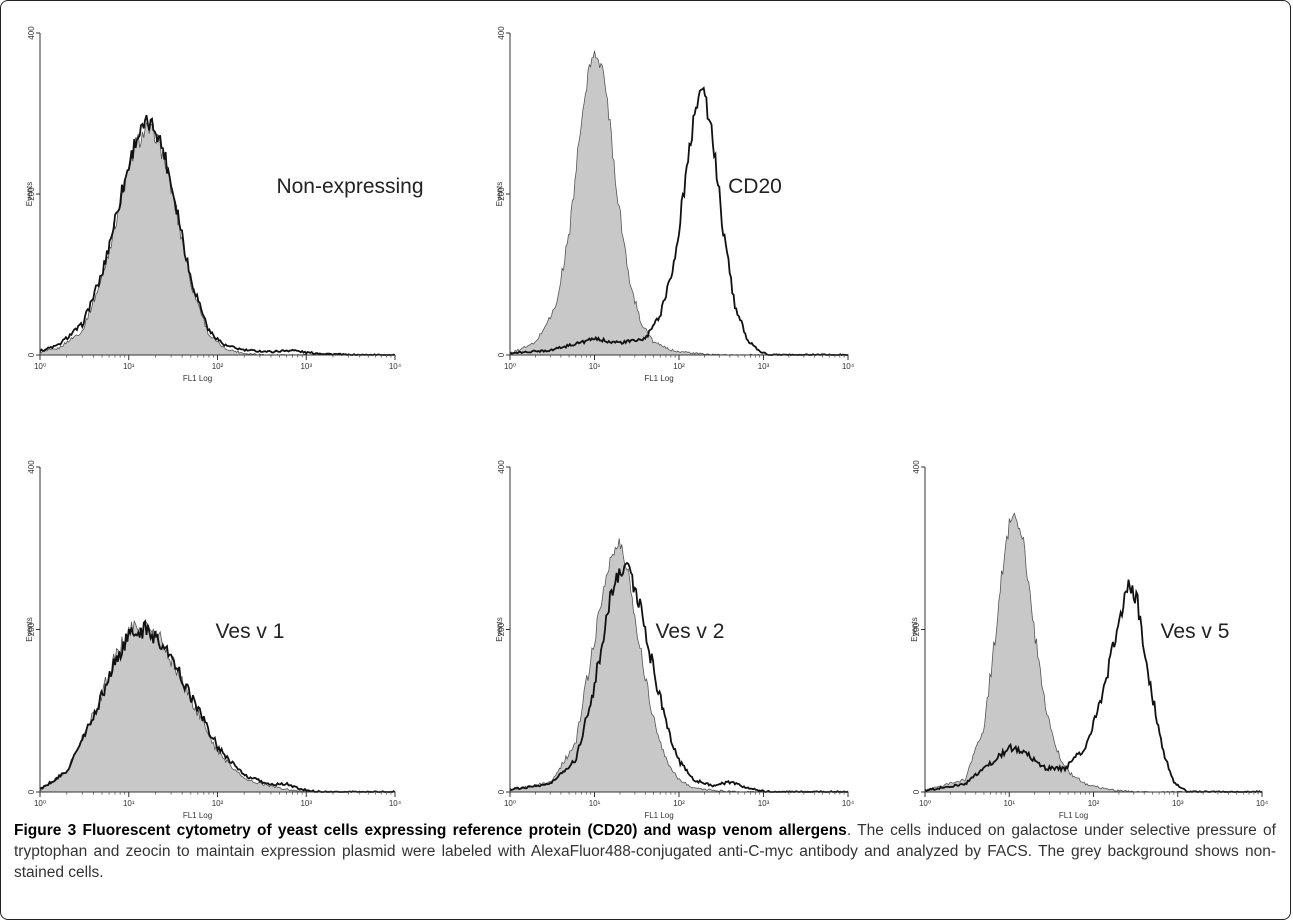  I want to click on panel-annotation: Ves v 1, so click(250, 631).